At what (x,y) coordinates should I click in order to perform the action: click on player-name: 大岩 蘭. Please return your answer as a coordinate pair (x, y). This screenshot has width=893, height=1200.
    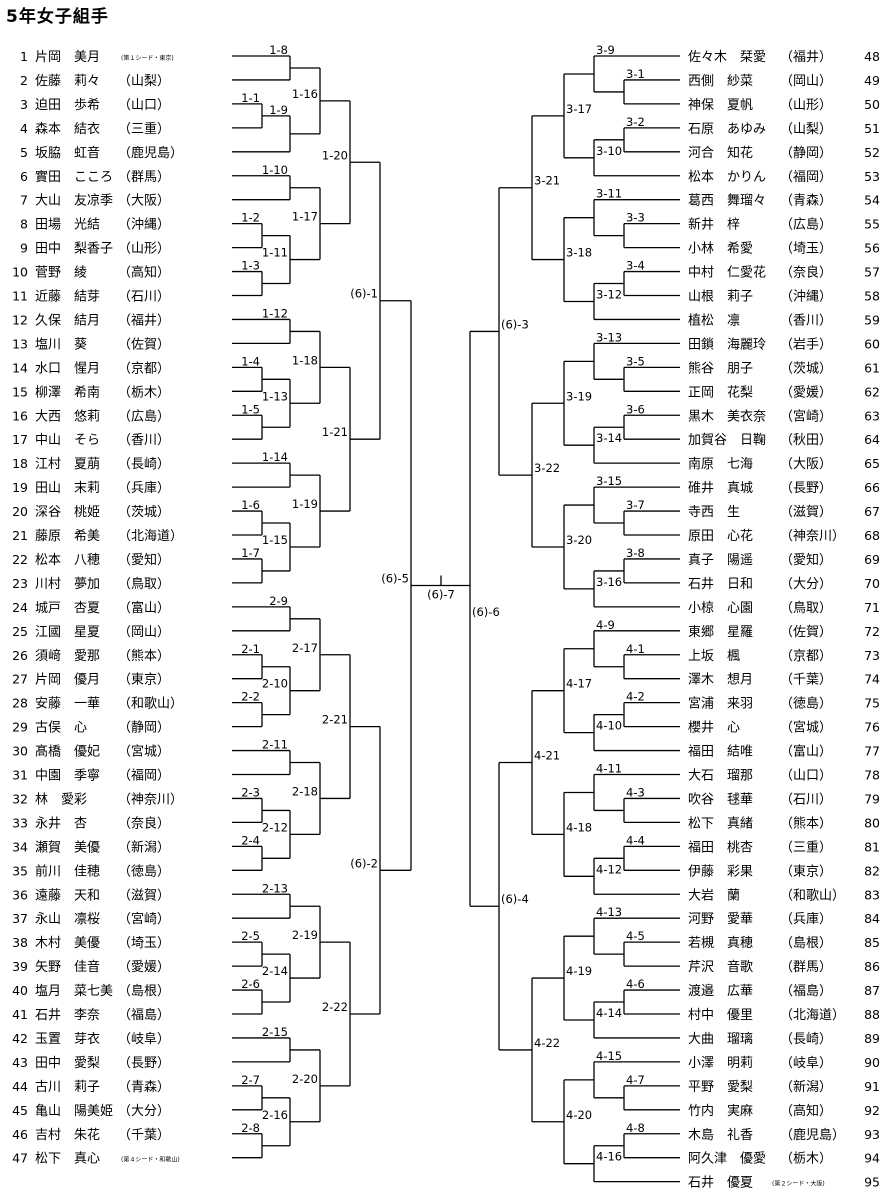
    Looking at the image, I should click on (714, 895).